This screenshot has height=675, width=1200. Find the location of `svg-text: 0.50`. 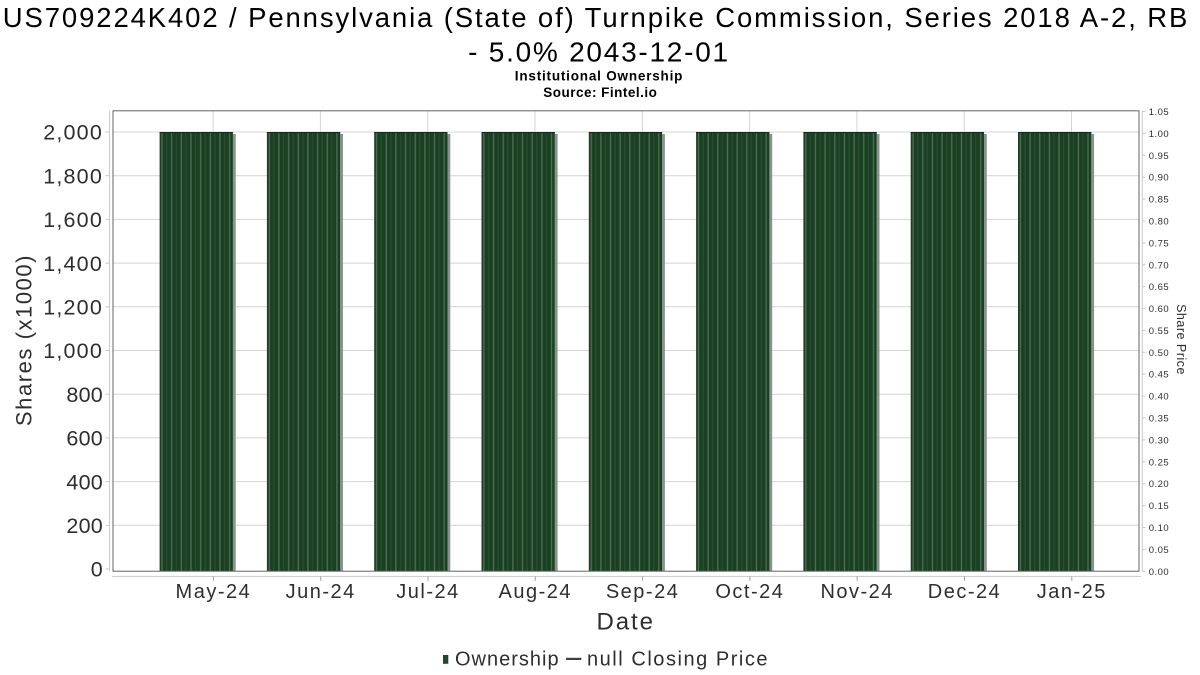

svg-text: 0.50 is located at coordinates (1159, 353).